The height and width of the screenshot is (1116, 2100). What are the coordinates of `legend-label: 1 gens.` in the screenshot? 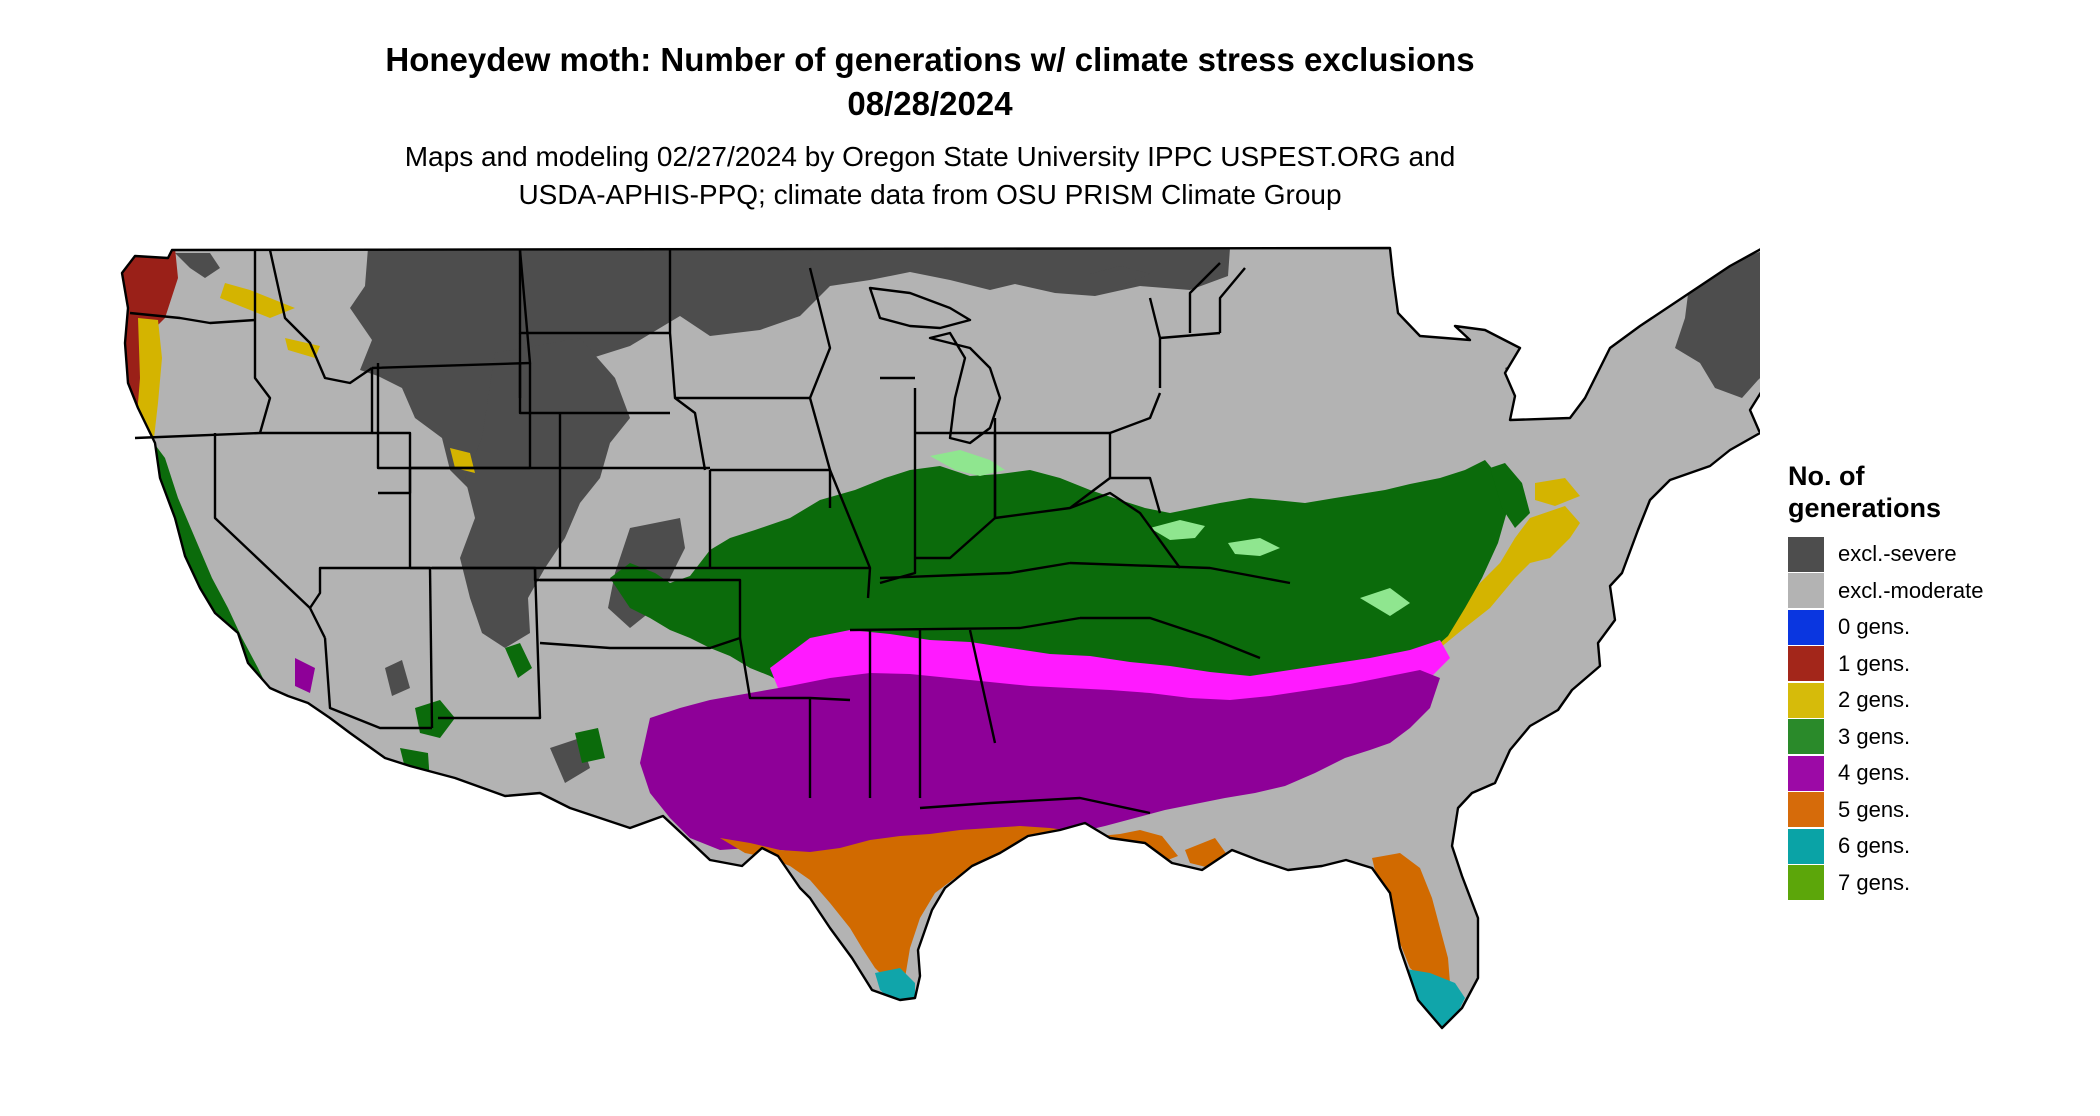 It's located at (1874, 663).